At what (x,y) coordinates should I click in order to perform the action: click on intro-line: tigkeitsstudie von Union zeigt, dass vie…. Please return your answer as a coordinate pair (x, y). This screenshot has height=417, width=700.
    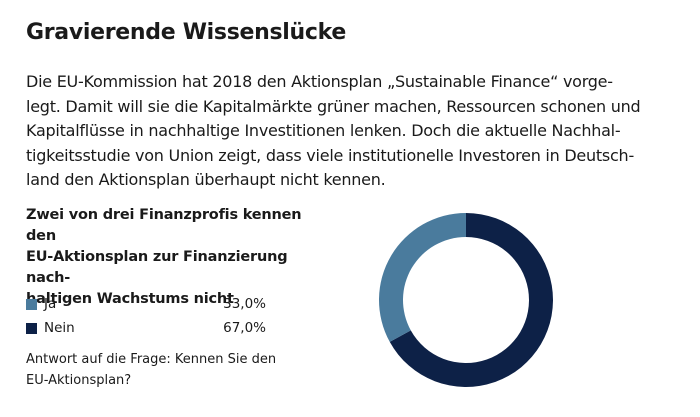
    Looking at the image, I should click on (330, 155).